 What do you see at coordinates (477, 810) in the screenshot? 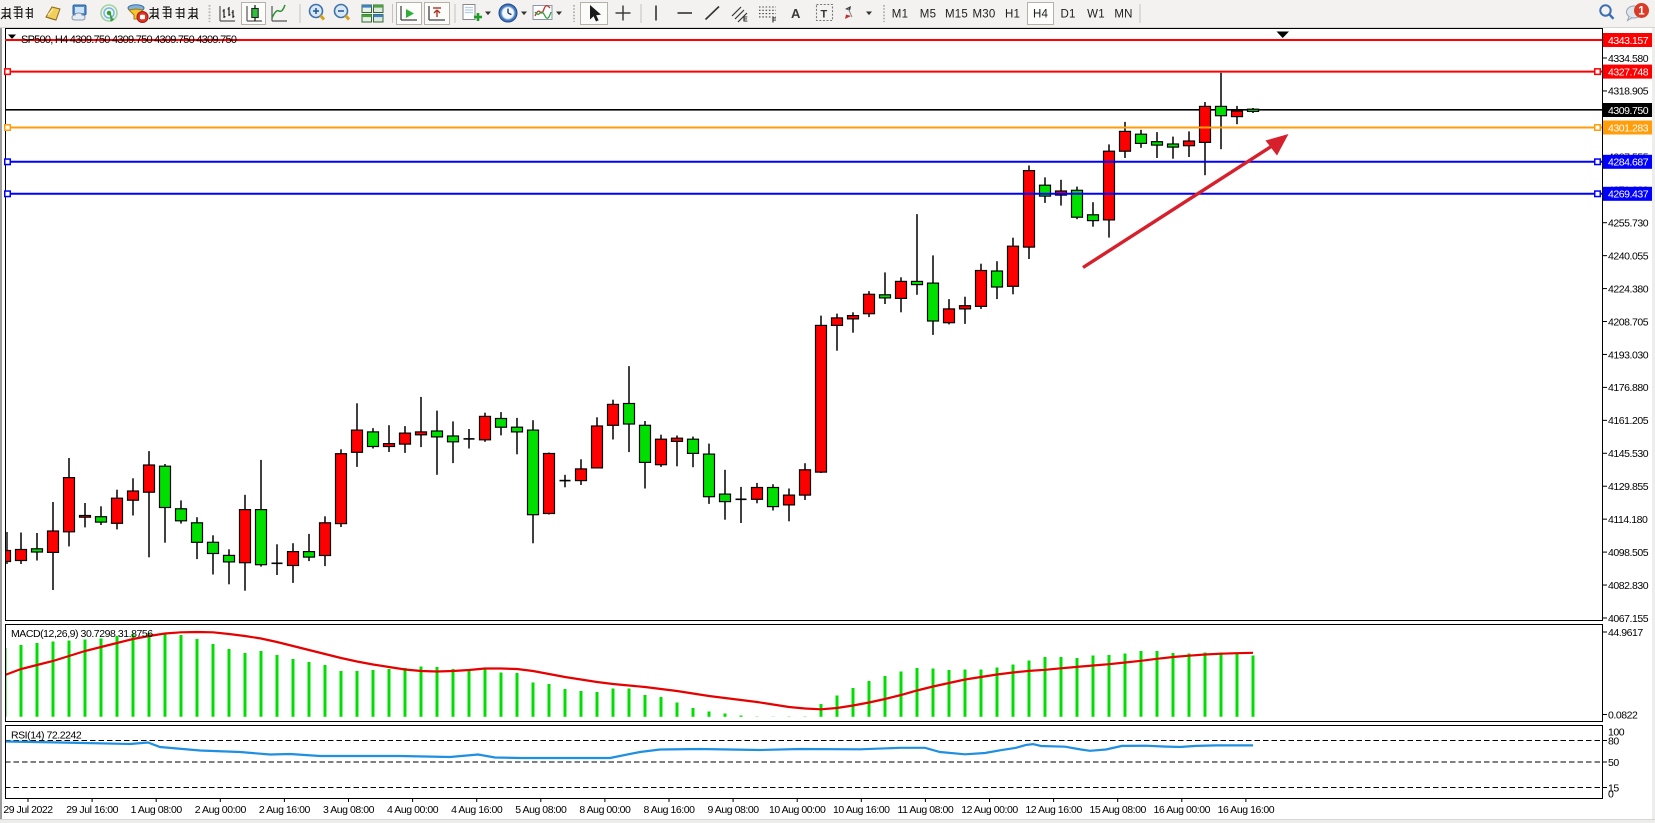
I see `svg-text: 4 Aug 16:00` at bounding box center [477, 810].